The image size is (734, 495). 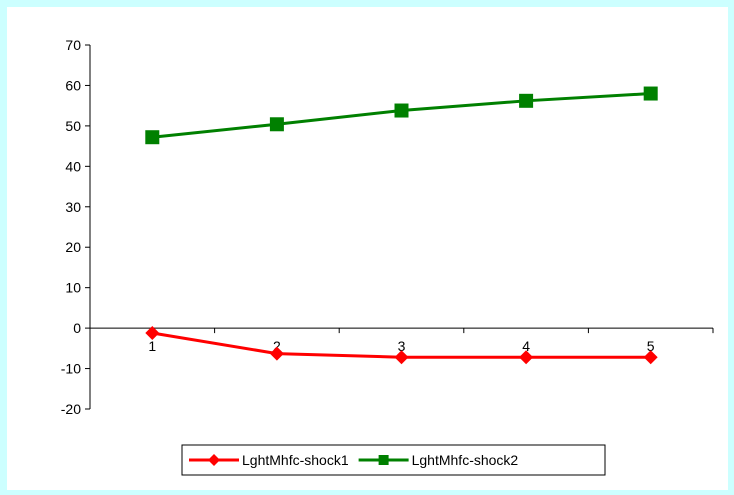 I want to click on legend-item-2: LghtMhfc-shock2, so click(x=438, y=460).